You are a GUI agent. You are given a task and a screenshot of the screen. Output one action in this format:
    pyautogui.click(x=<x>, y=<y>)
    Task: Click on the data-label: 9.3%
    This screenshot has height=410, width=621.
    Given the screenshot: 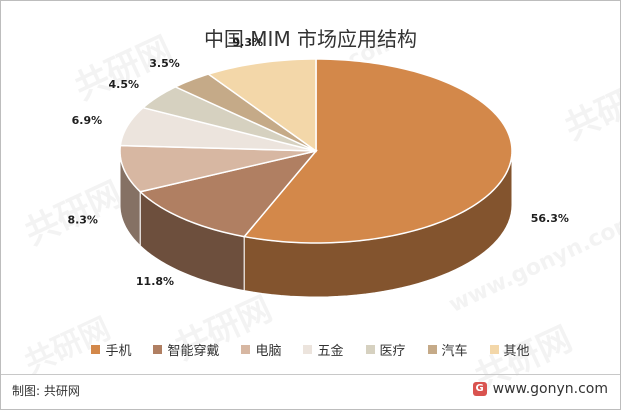 What is the action you would take?
    pyautogui.click(x=248, y=42)
    